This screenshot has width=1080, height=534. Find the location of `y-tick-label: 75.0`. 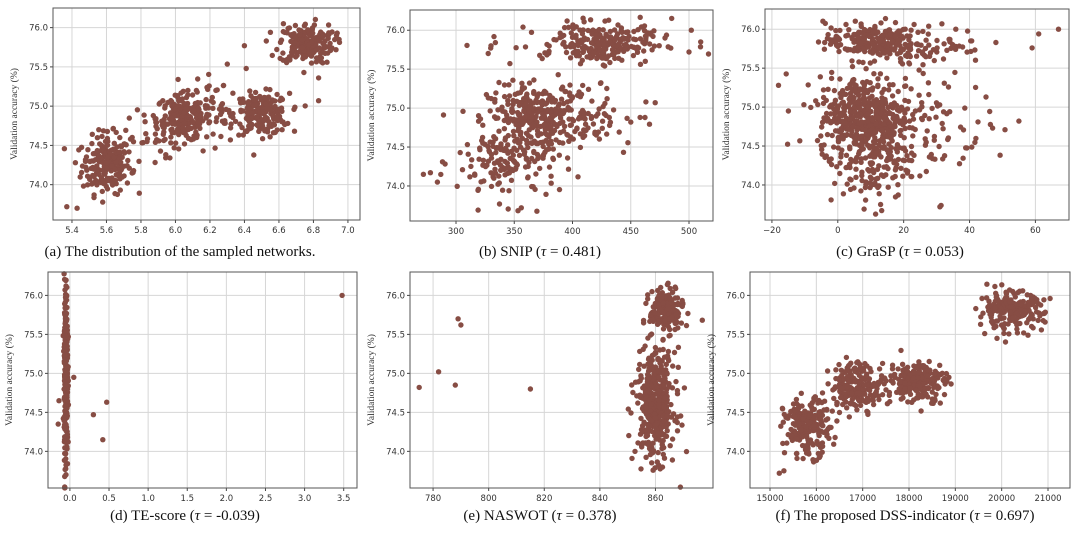

y-tick-label: 75.0 is located at coordinates (38, 107).